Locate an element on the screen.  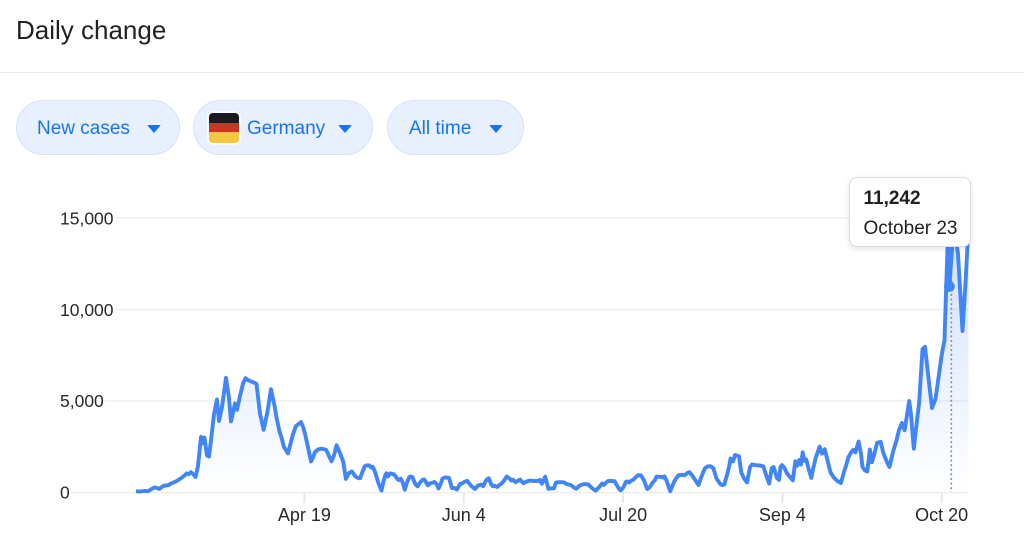
svg-text: 0 is located at coordinates (65, 492).